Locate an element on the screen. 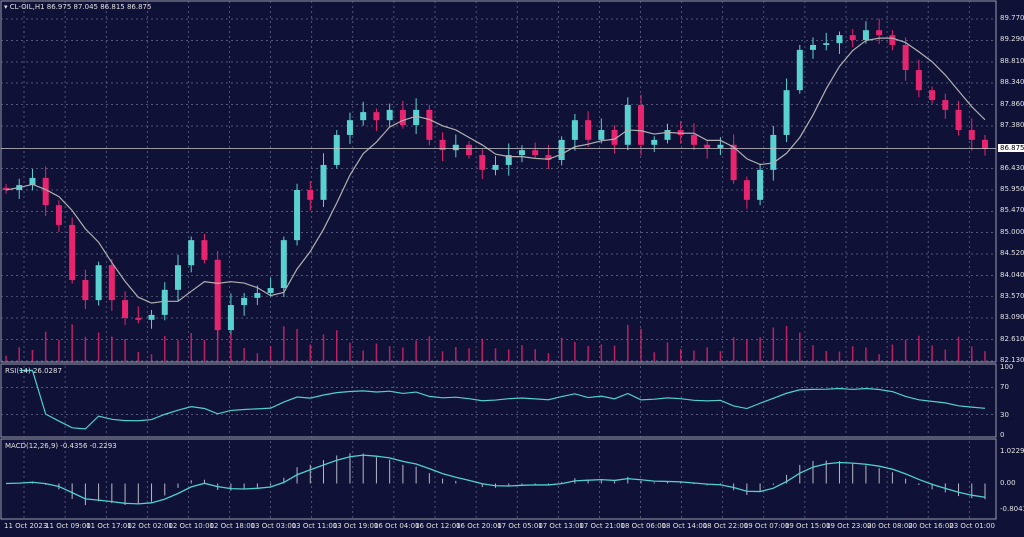 The image size is (1024, 537). price-tick-label: 85.000 is located at coordinates (1012, 231).